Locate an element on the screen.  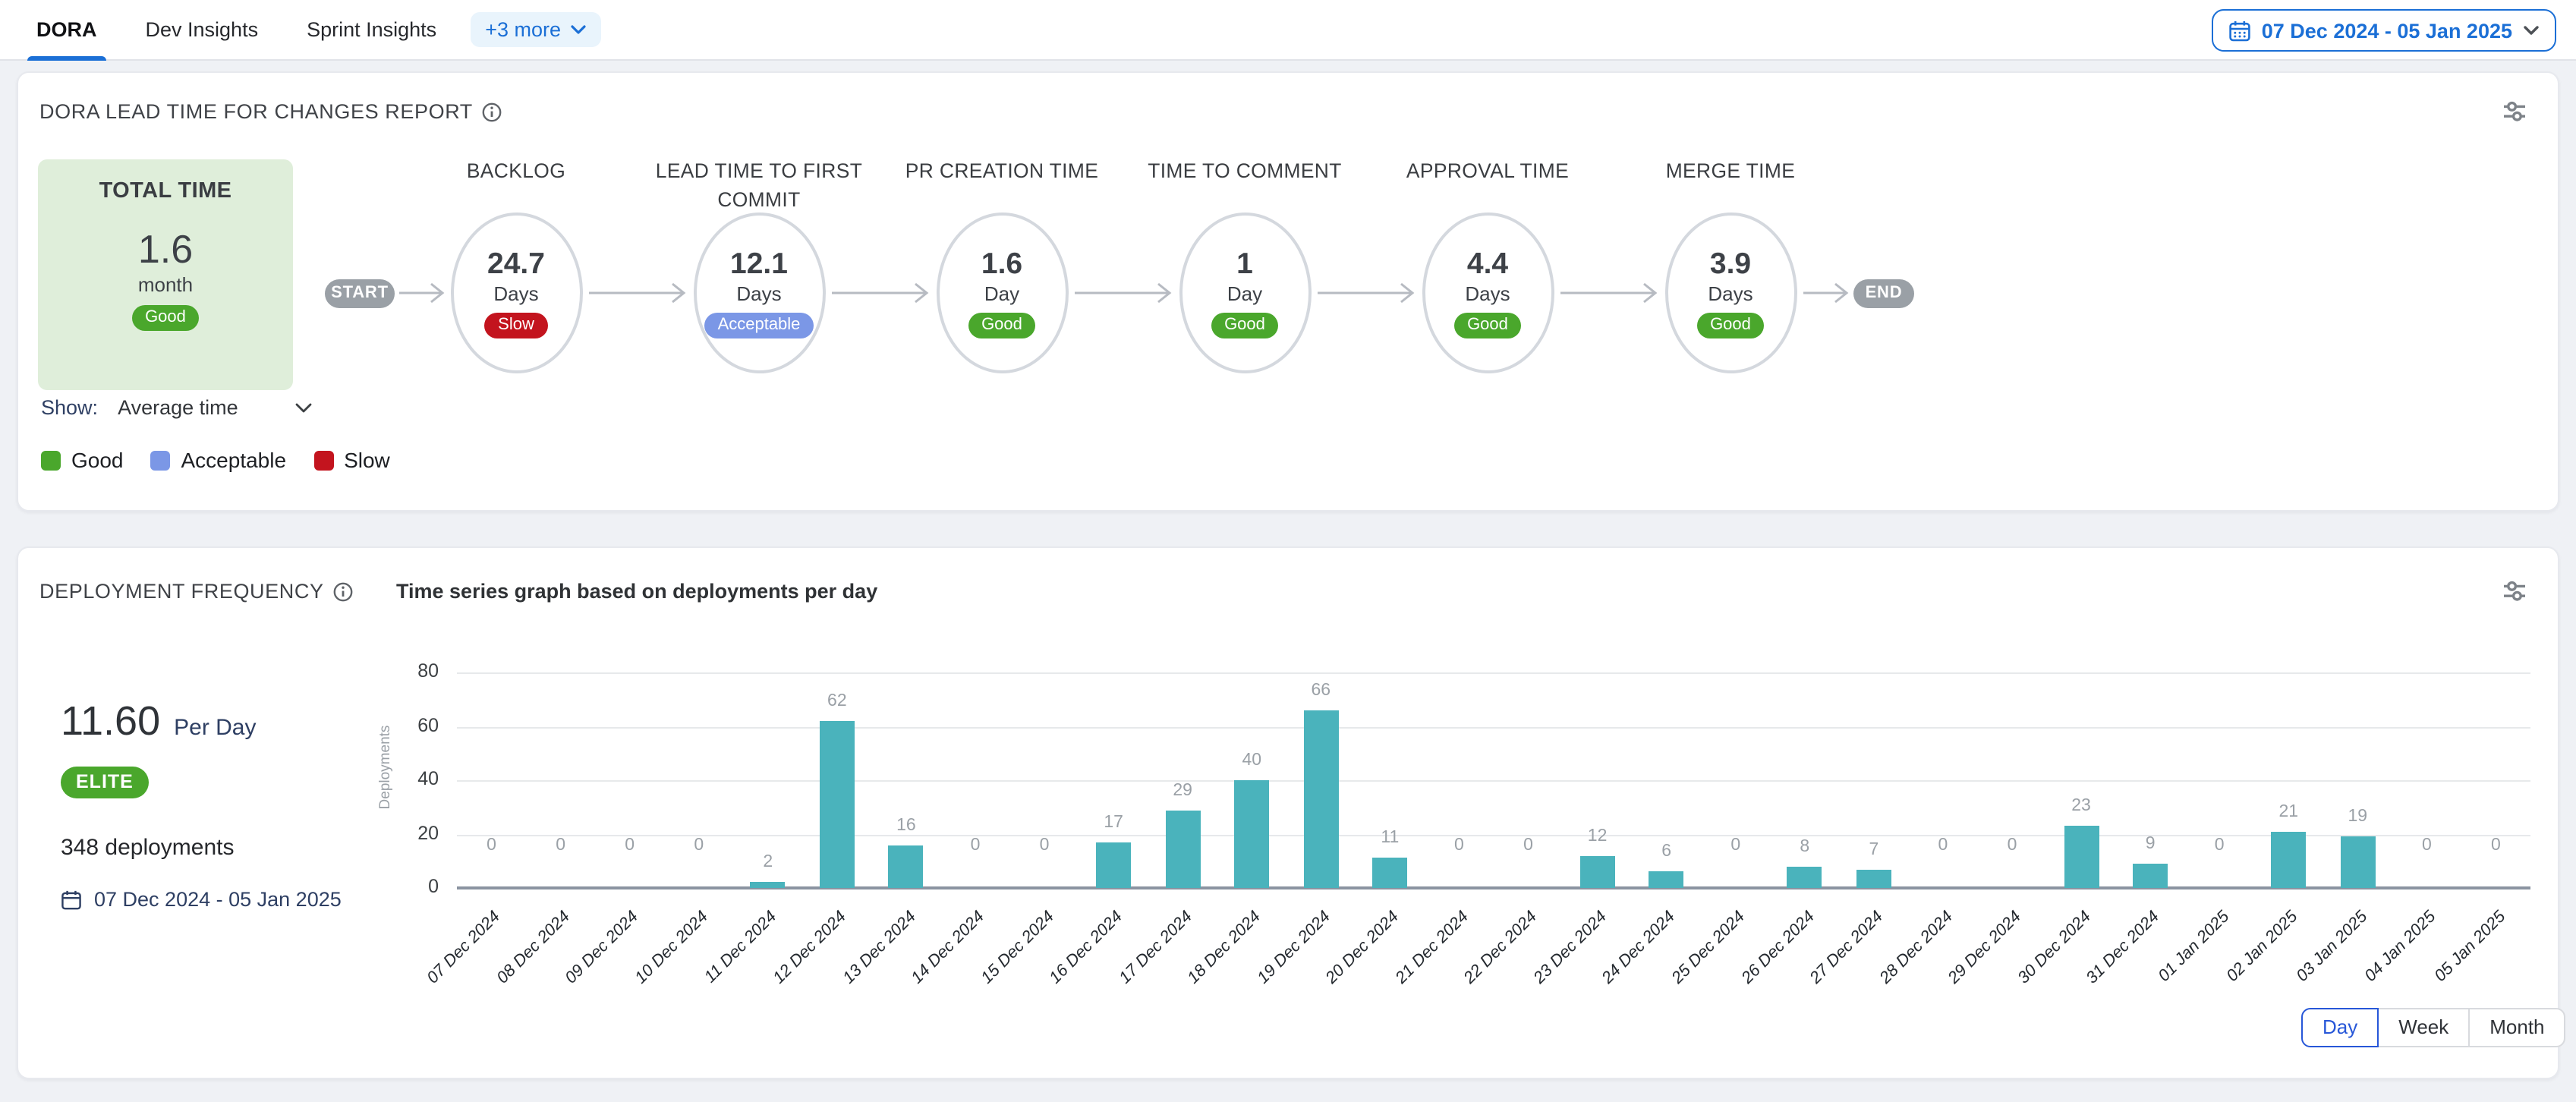
tab-dora: DORA is located at coordinates (66, 30).